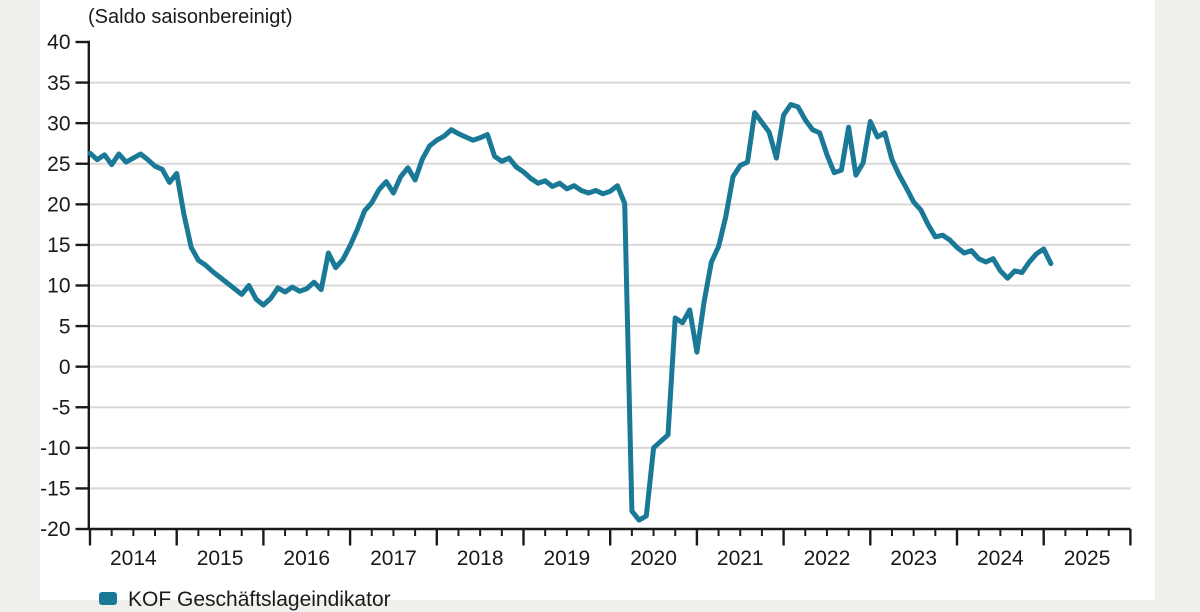  Describe the element at coordinates (306, 558) in the screenshot. I see `svg-text: 2016` at that location.